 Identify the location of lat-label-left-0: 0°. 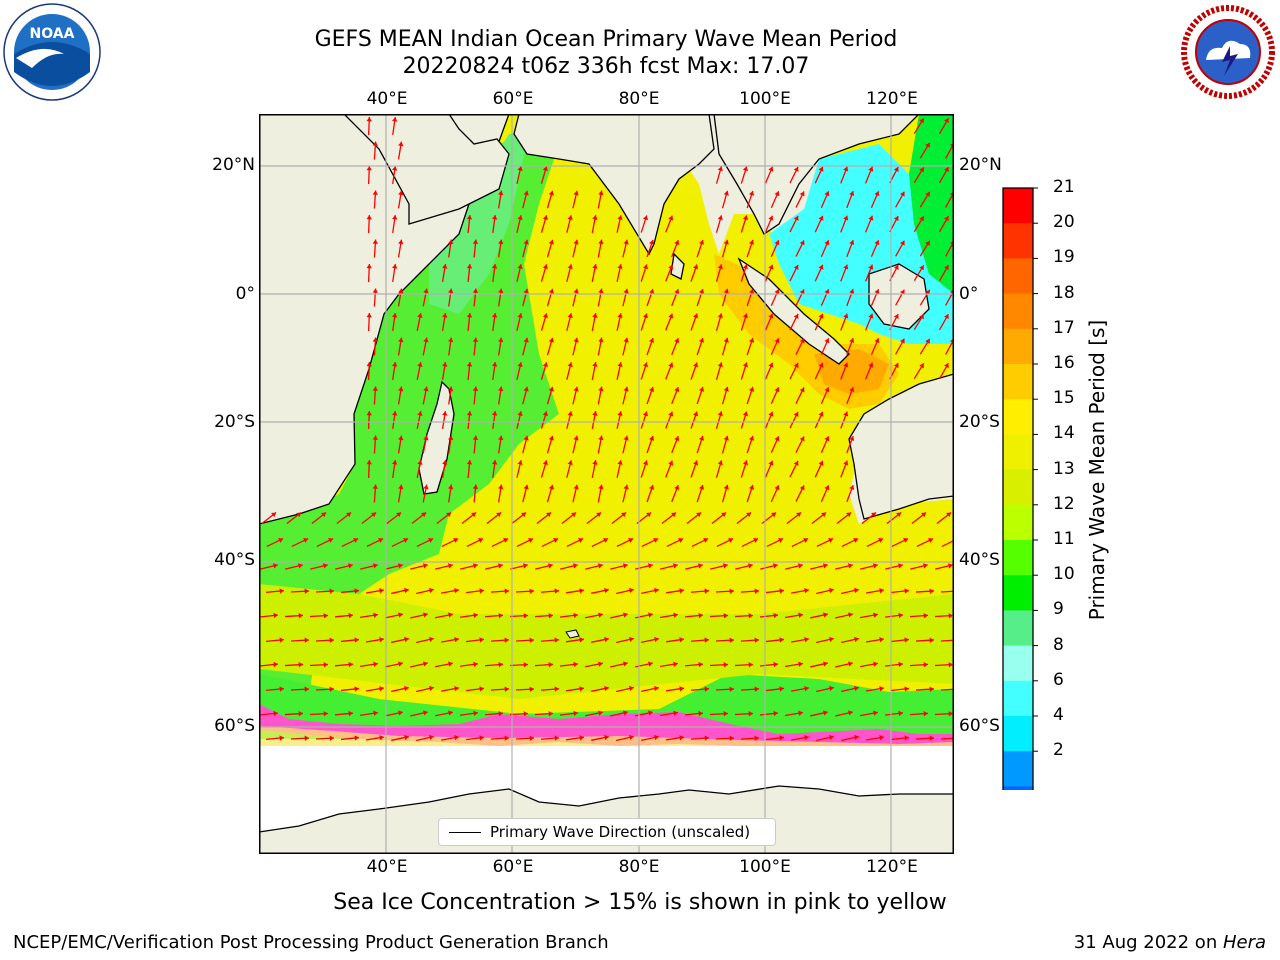
(245, 294).